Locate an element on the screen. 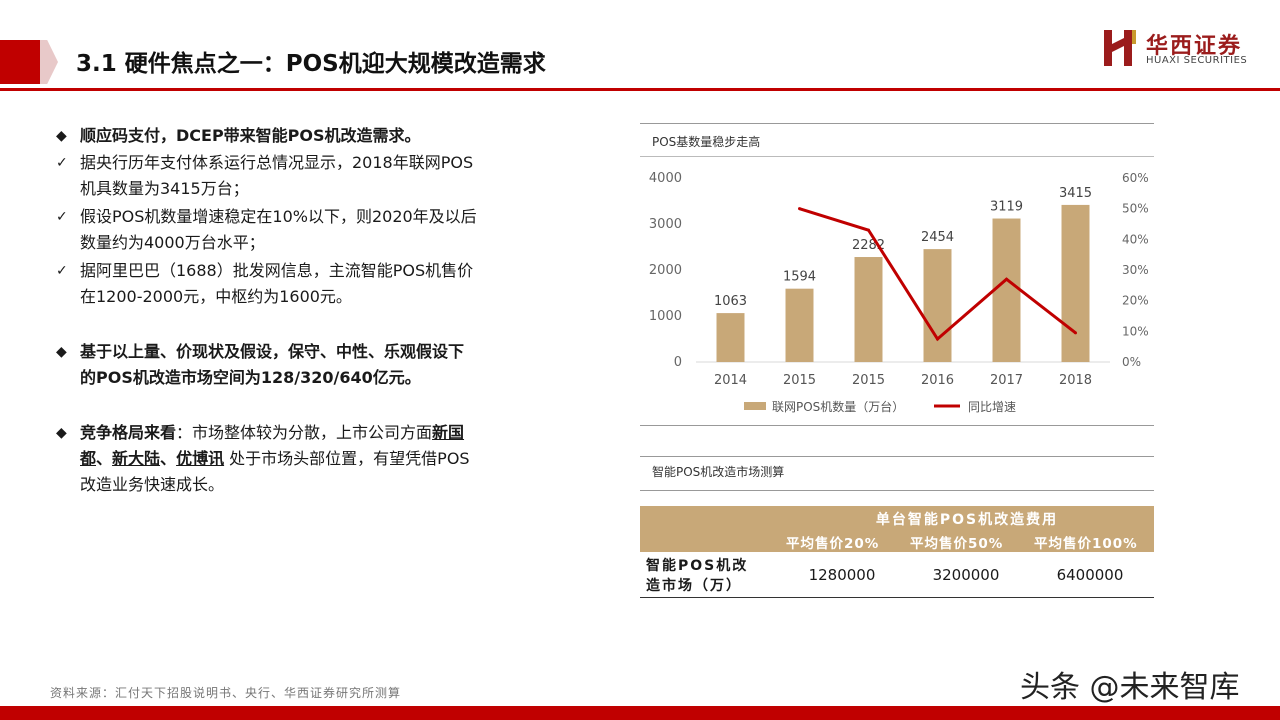 This screenshot has height=720, width=1280. logo-text-cn: 华西证券 is located at coordinates (1194, 46).